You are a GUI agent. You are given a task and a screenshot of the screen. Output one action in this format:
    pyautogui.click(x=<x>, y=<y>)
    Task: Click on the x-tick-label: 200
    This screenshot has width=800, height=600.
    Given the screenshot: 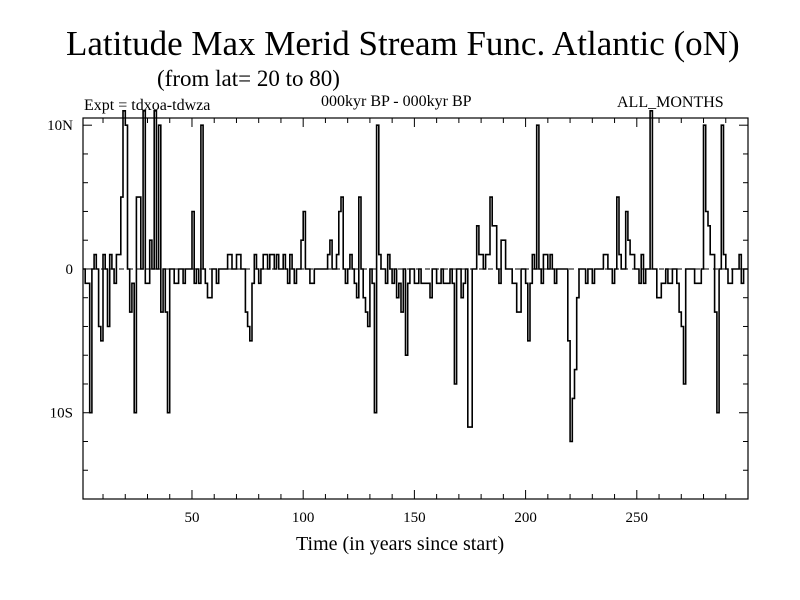 What is the action you would take?
    pyautogui.click(x=525, y=518)
    